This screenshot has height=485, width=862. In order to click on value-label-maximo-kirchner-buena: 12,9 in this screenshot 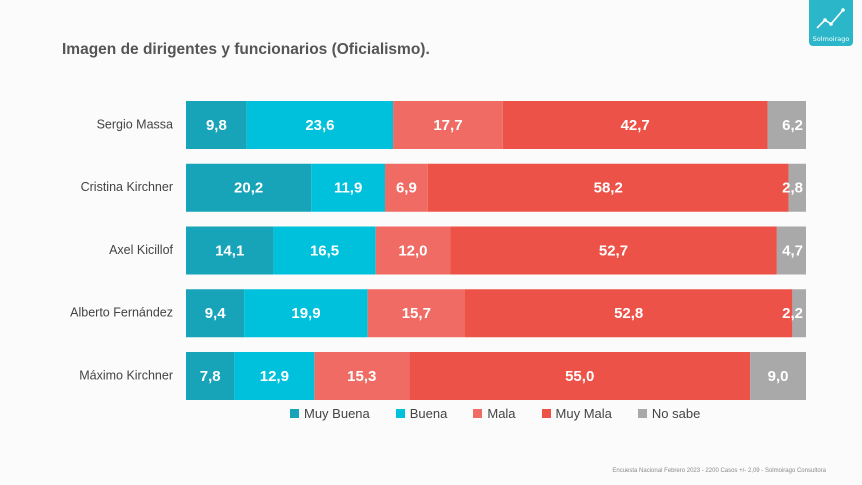, I will do `click(274, 376)`.